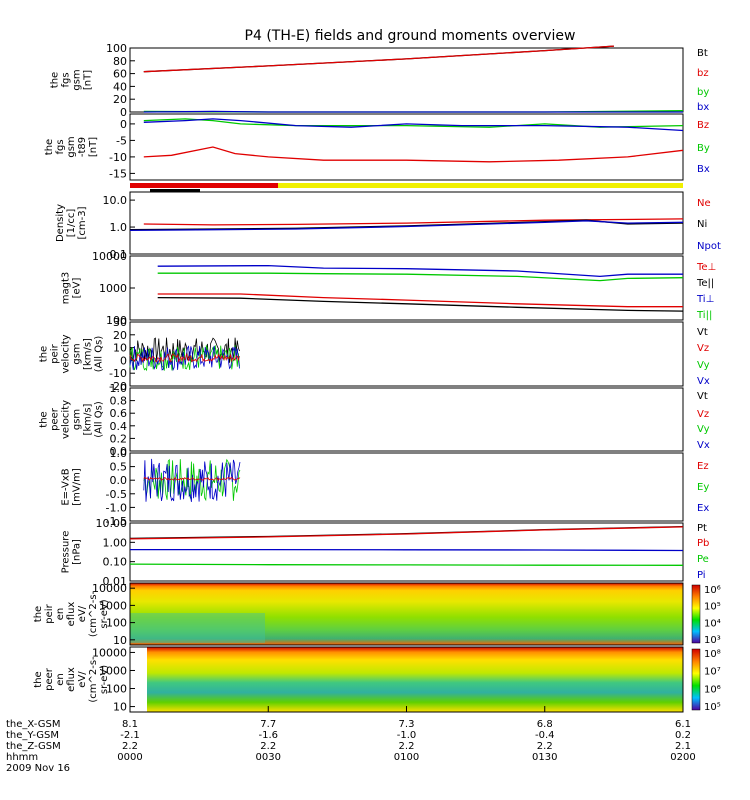  Describe the element at coordinates (702, 396) in the screenshot. I see `legend-entry: Vt` at that location.